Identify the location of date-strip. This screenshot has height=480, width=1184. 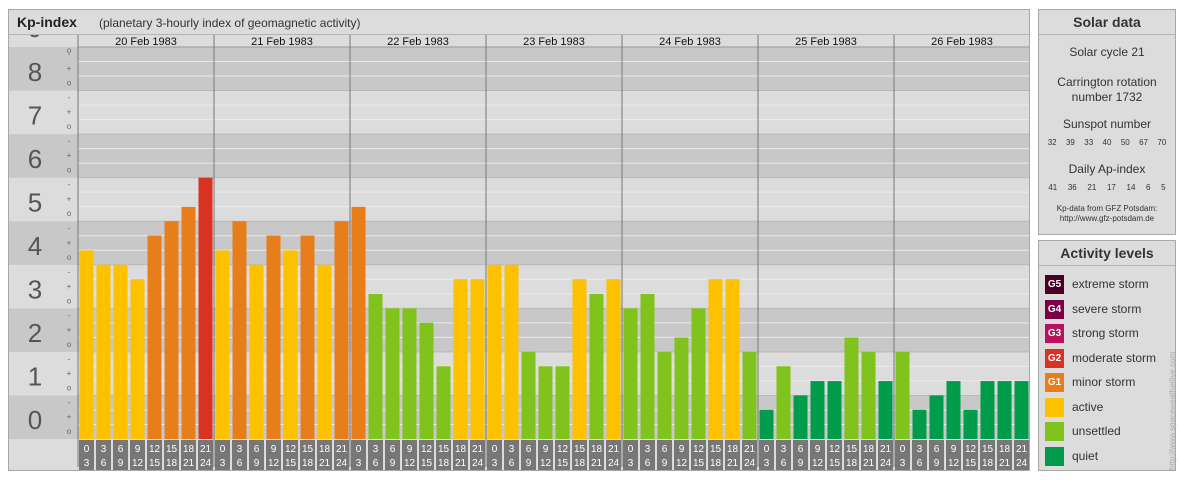
(553, 41).